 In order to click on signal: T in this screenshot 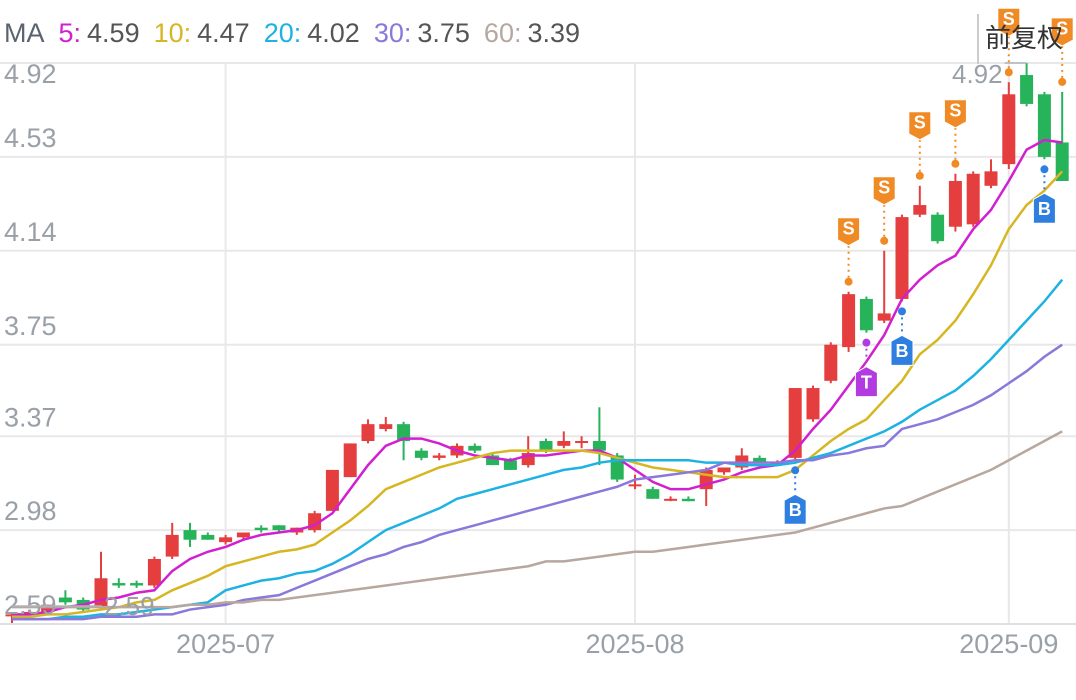, I will do `click(866, 368)`.